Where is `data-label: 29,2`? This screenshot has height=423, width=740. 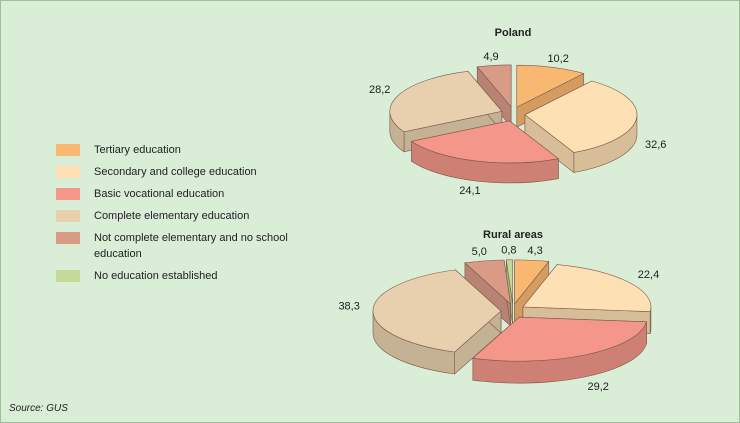 data-label: 29,2 is located at coordinates (597, 387).